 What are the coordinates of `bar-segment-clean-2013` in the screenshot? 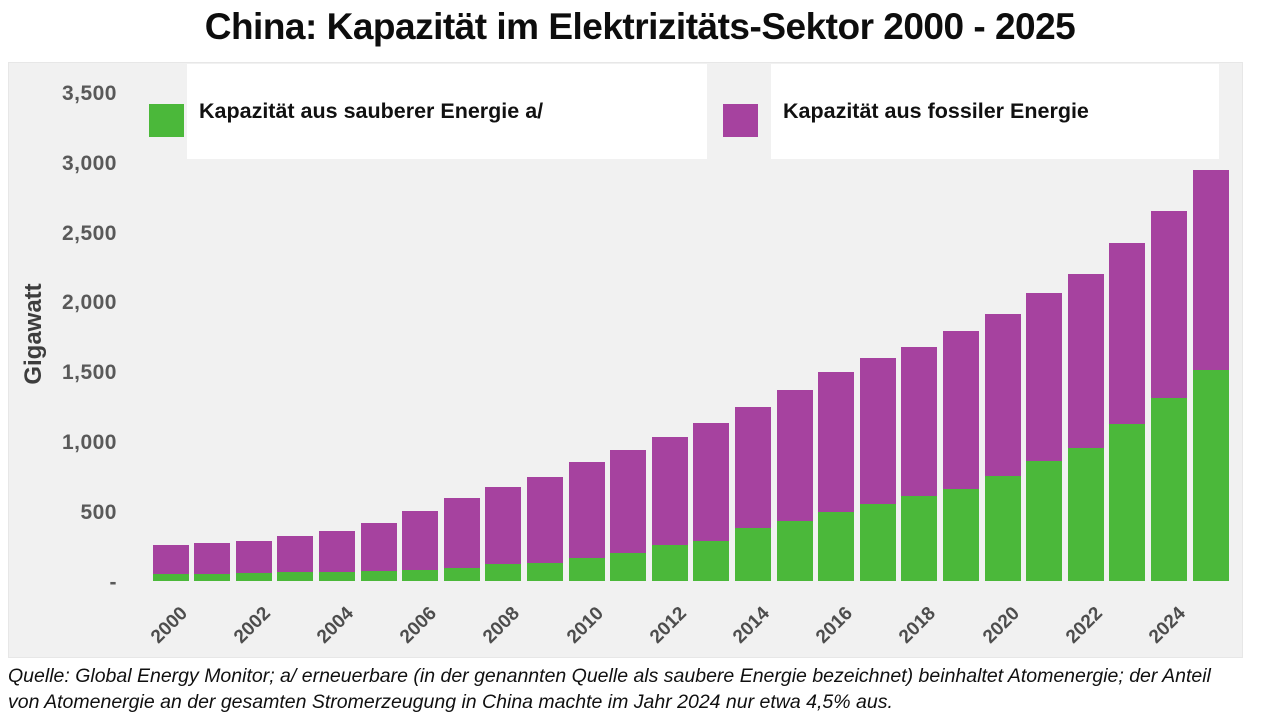 It's located at (711, 561).